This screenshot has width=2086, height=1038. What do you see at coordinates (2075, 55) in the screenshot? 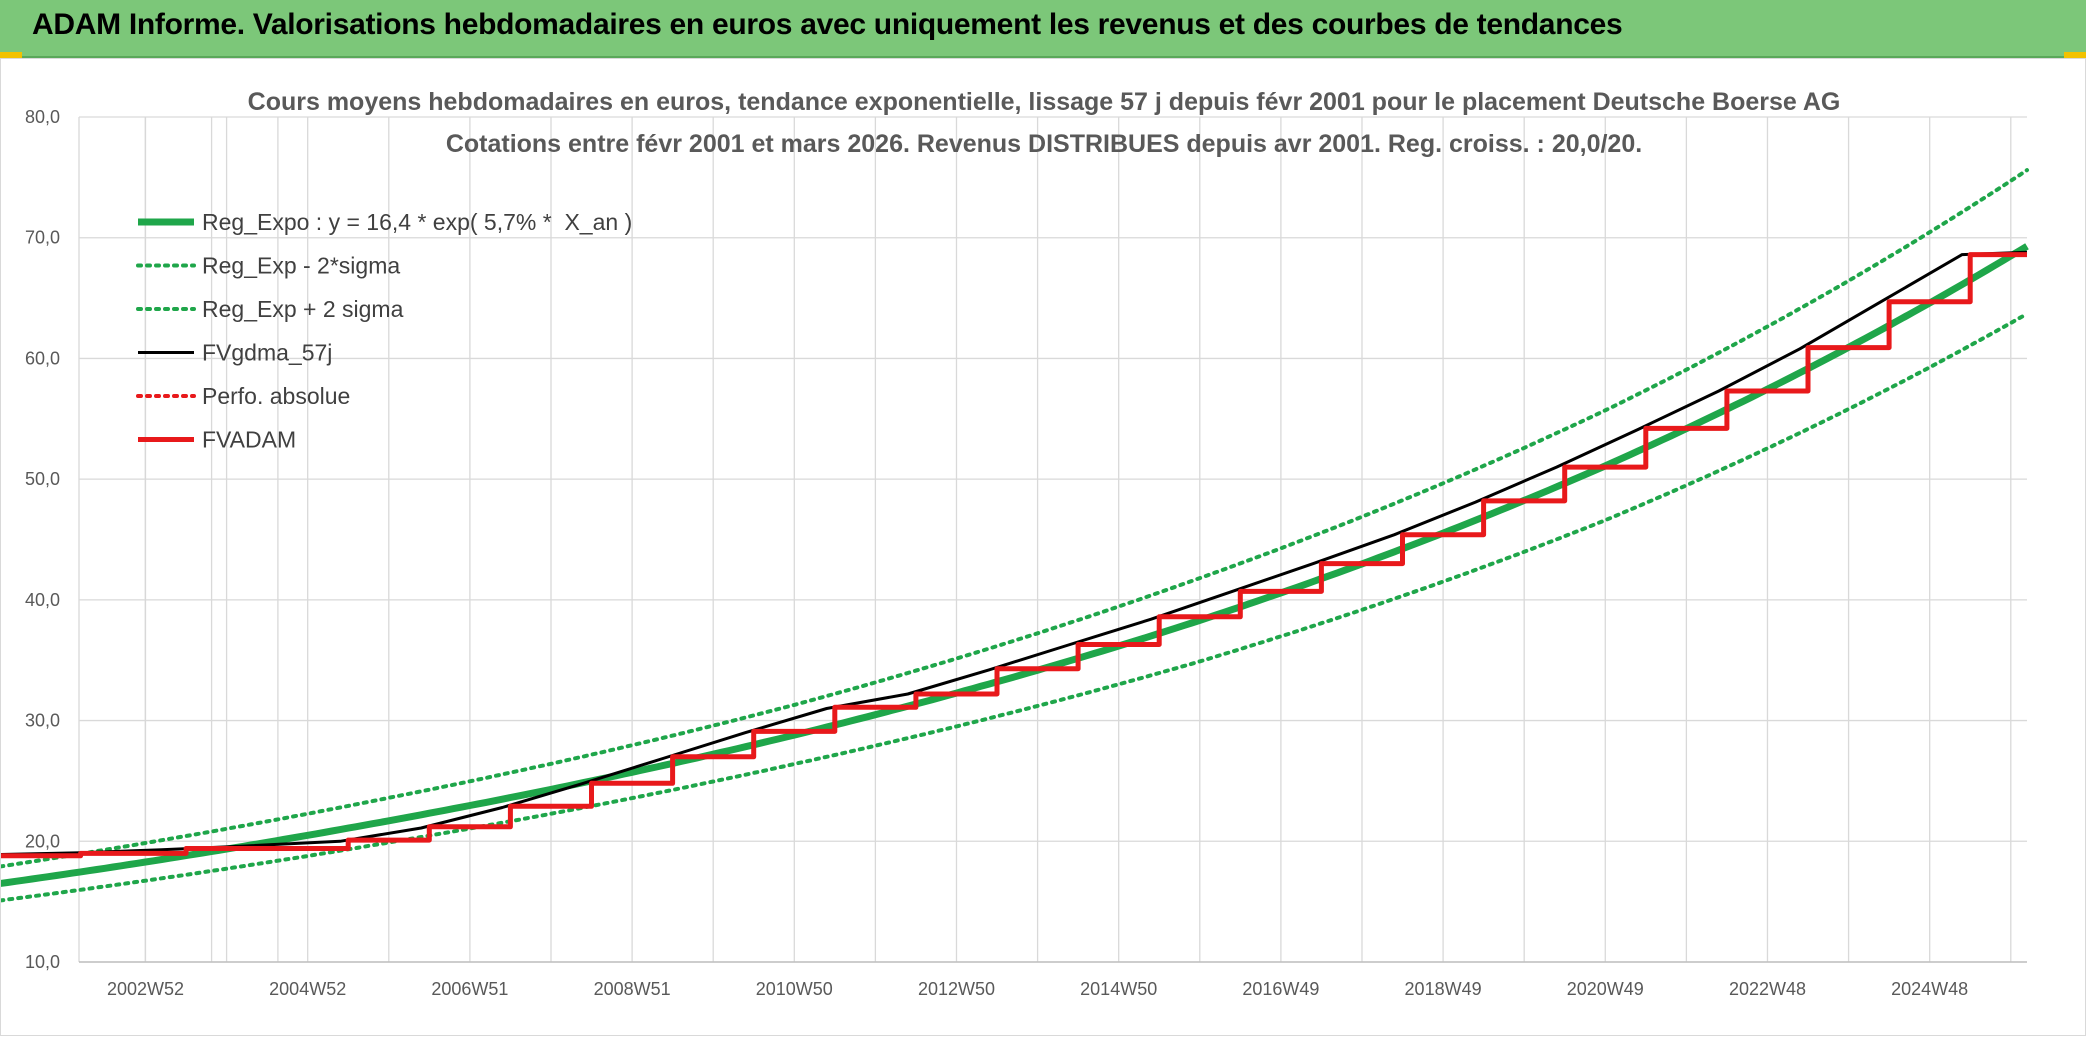
I see `corner-marker-right` at bounding box center [2075, 55].